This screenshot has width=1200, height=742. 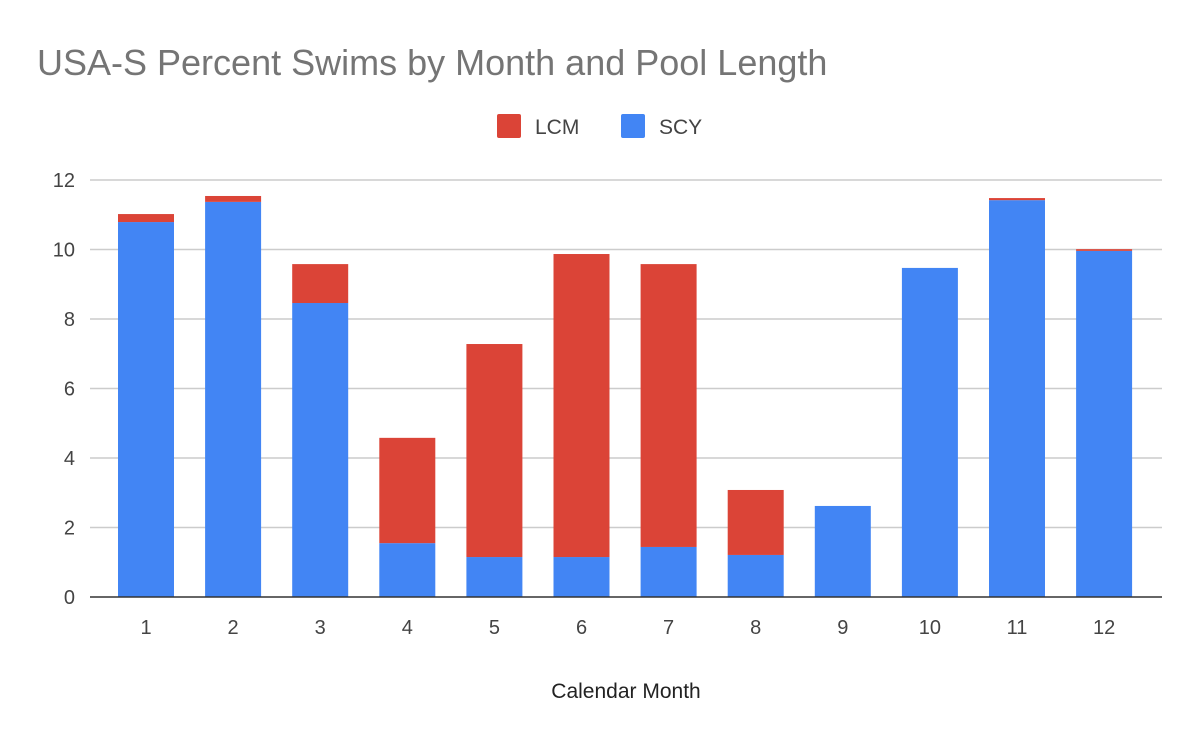 What do you see at coordinates (633, 126) in the screenshot?
I see `legend-swatch-scy` at bounding box center [633, 126].